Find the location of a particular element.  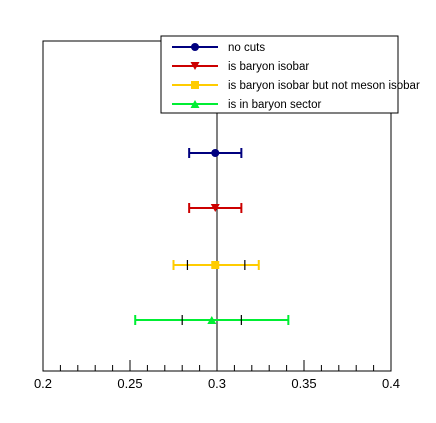

x-tick-label: 0.2 is located at coordinates (43, 383).